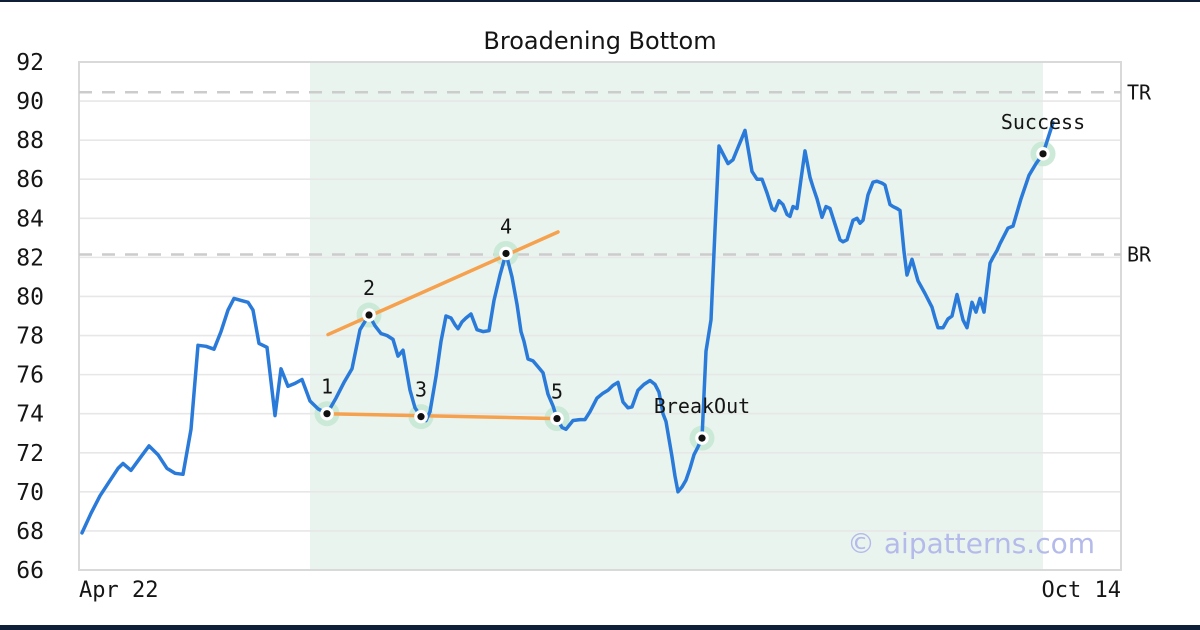 The width and height of the screenshot is (1200, 630). I want to click on y-tick-label-84: 84, so click(30, 219).